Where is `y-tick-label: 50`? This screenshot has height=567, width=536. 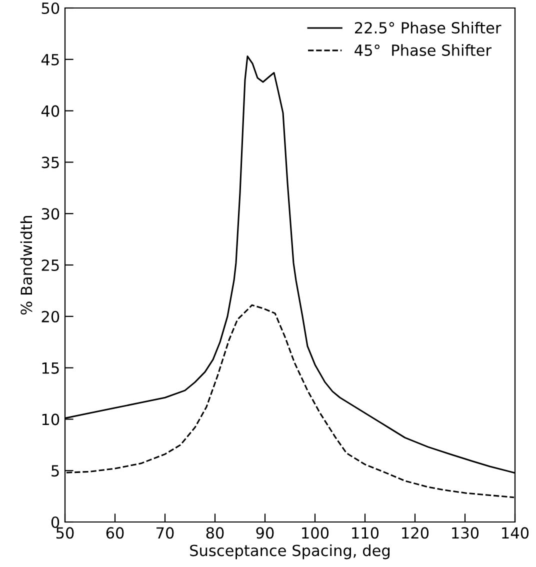 y-tick-label: 50 is located at coordinates (51, 8).